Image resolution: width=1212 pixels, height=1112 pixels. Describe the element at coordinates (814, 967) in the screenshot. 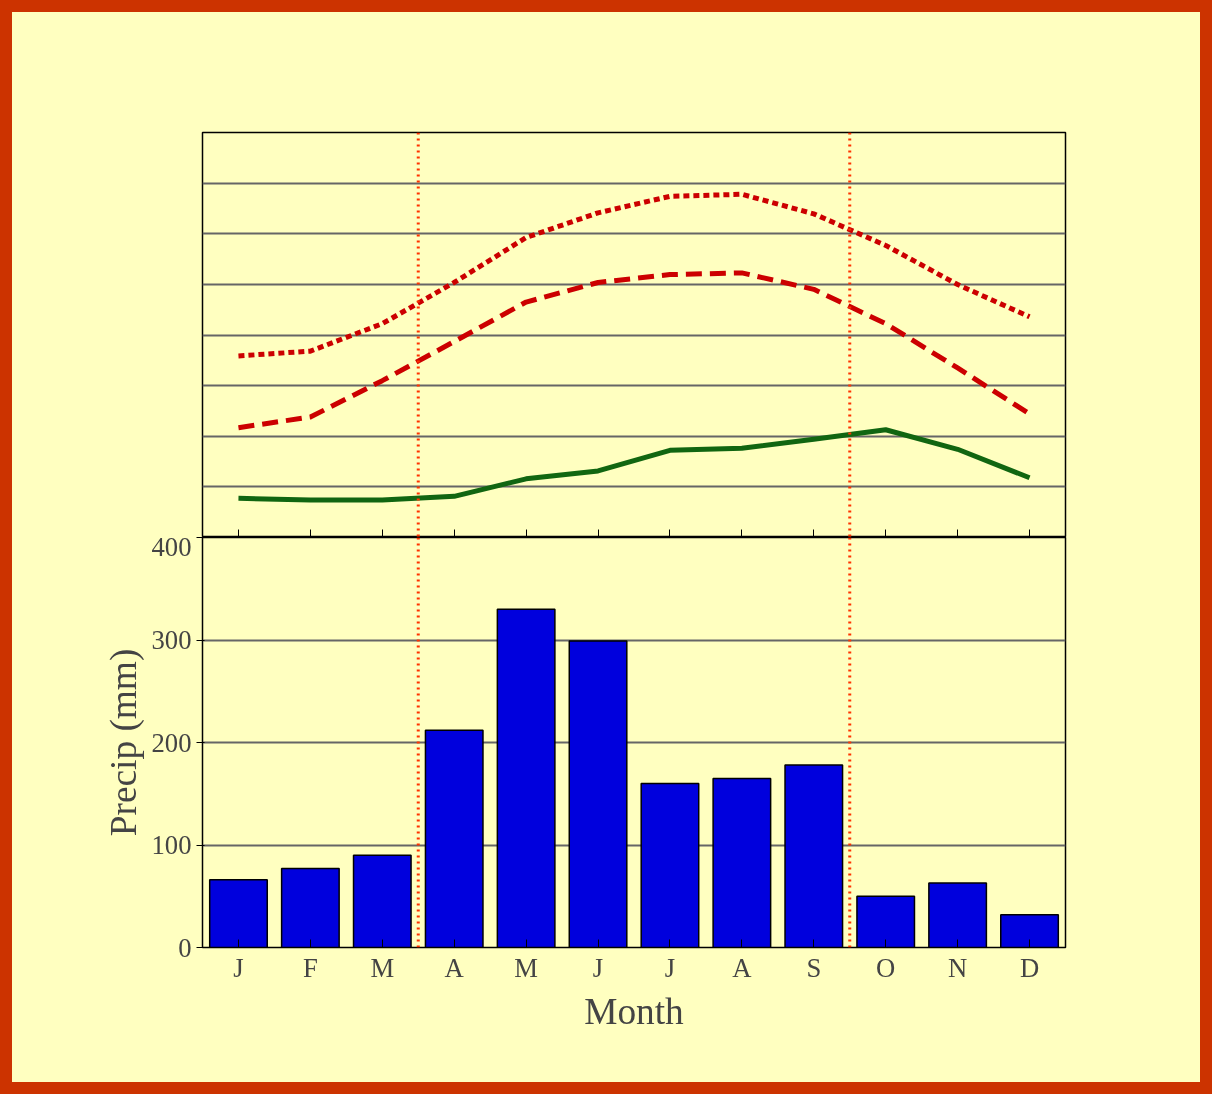

I see `x-tick-label: S` at that location.